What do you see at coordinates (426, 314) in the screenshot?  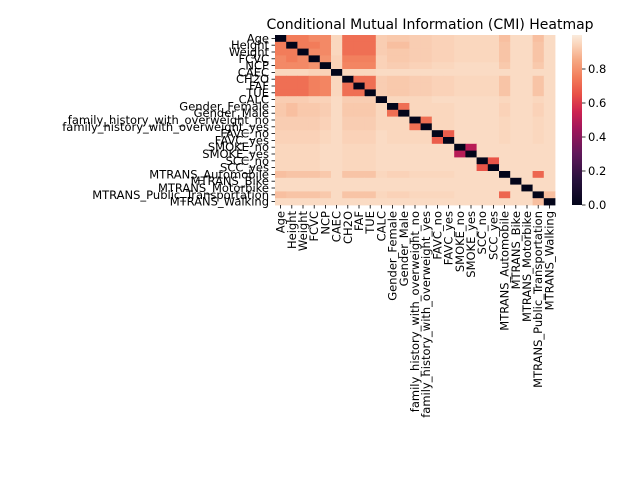 I see `x-tick-label: family_history_with_overweight_yes` at bounding box center [426, 314].